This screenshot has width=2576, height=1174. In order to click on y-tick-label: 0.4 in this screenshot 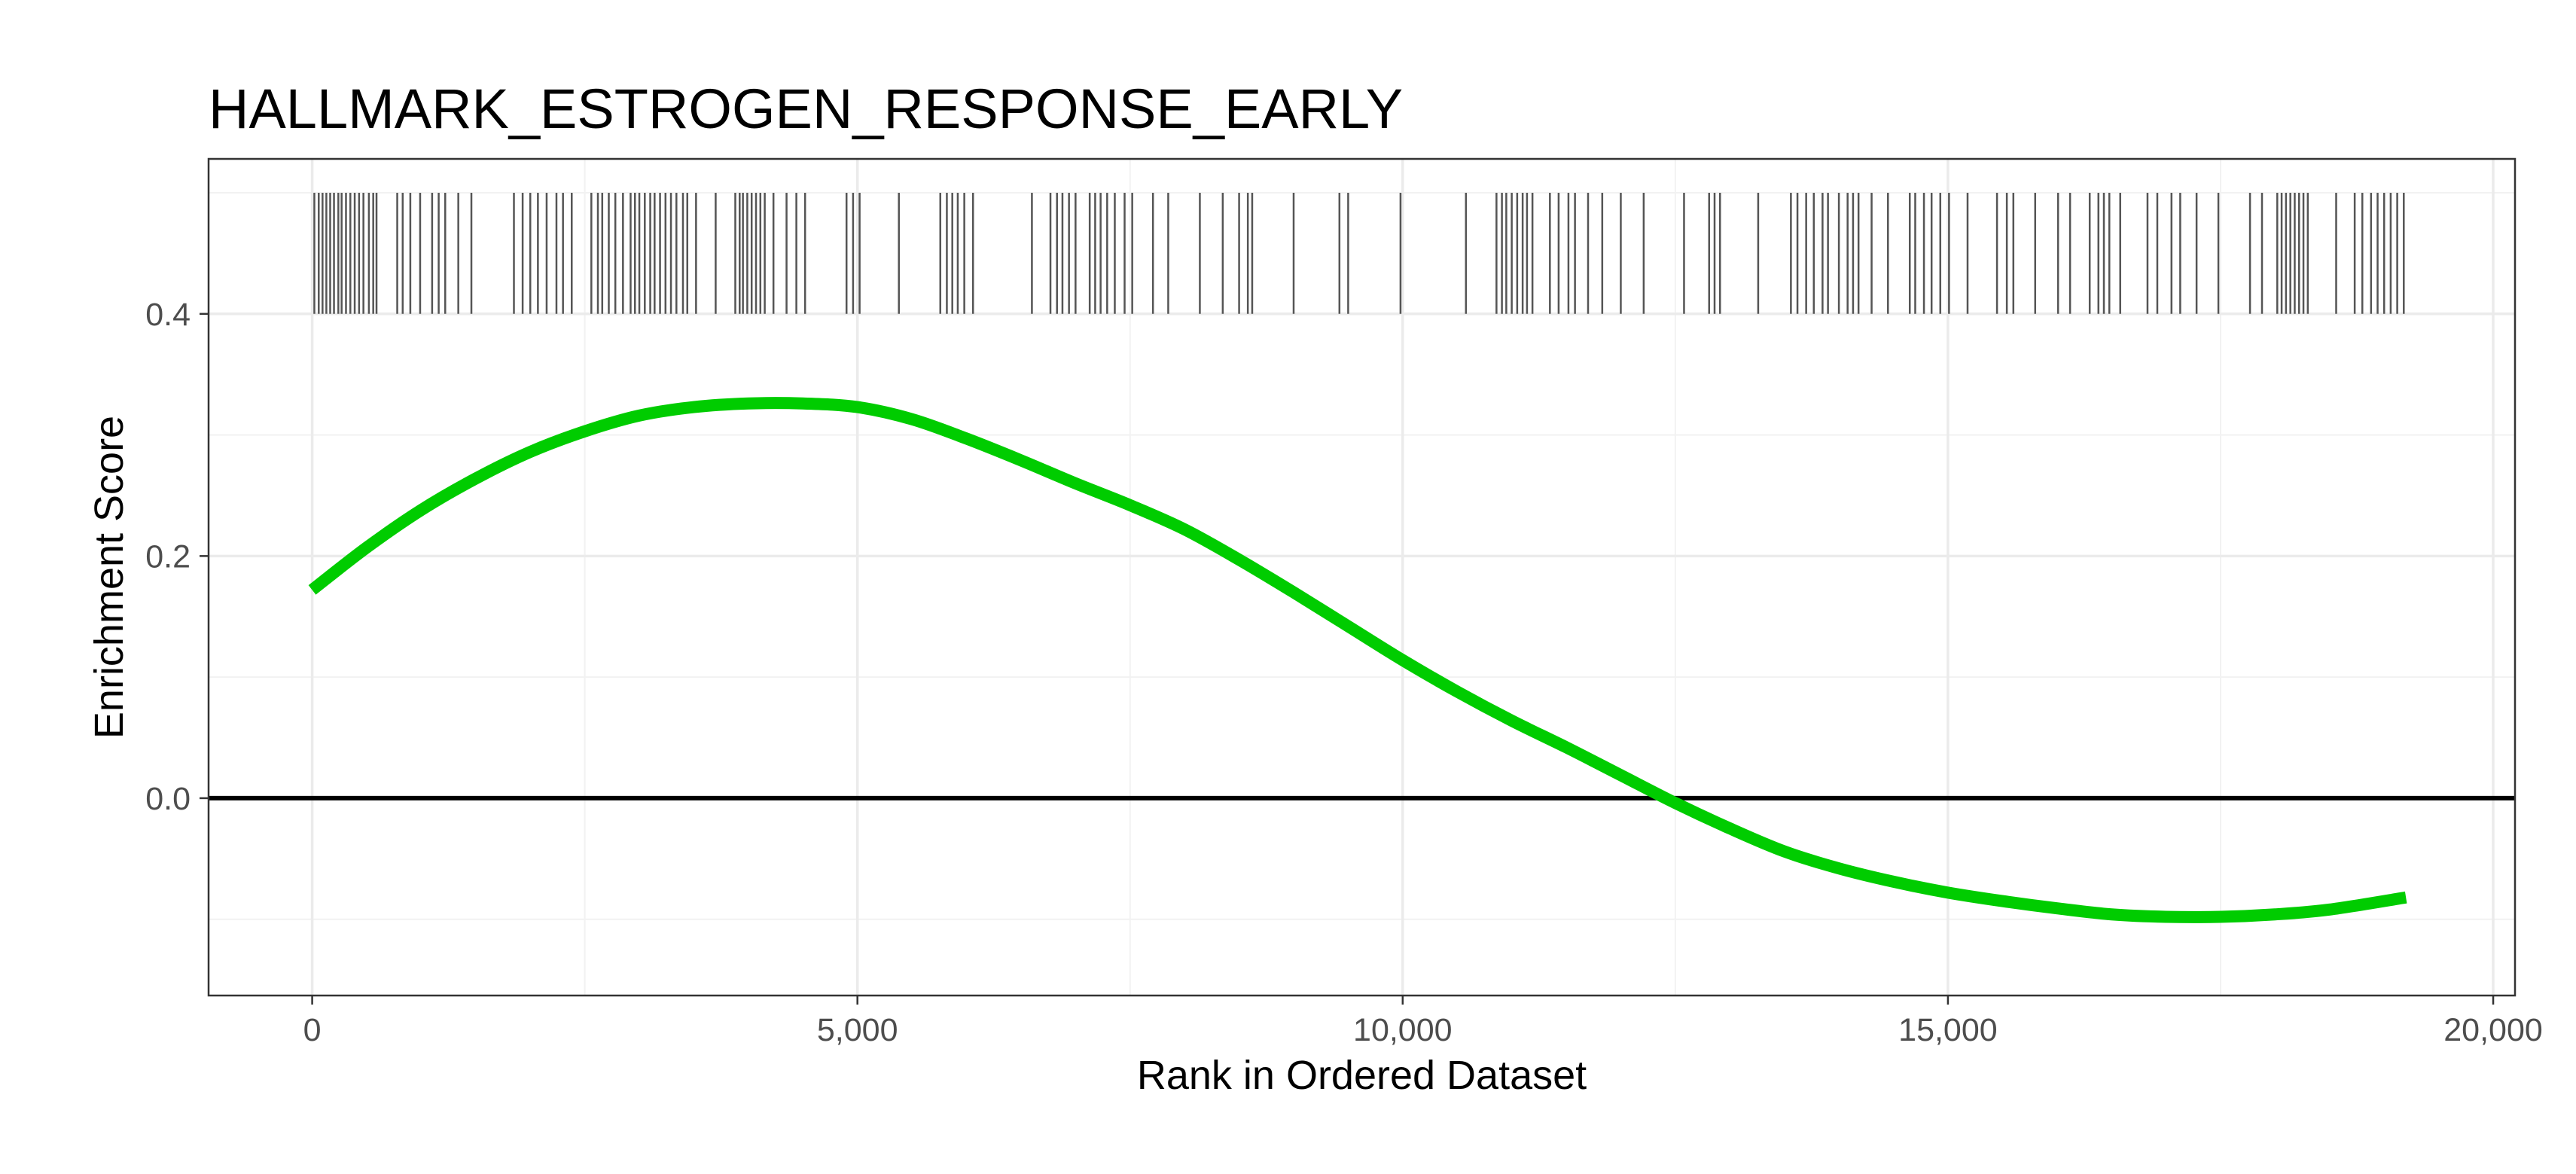, I will do `click(168, 315)`.